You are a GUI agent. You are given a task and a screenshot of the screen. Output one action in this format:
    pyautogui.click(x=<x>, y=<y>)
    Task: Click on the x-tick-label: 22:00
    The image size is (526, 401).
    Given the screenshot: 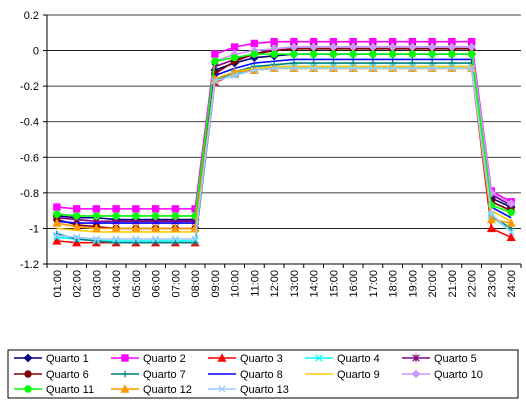 What is the action you would take?
    pyautogui.click(x=473, y=284)
    